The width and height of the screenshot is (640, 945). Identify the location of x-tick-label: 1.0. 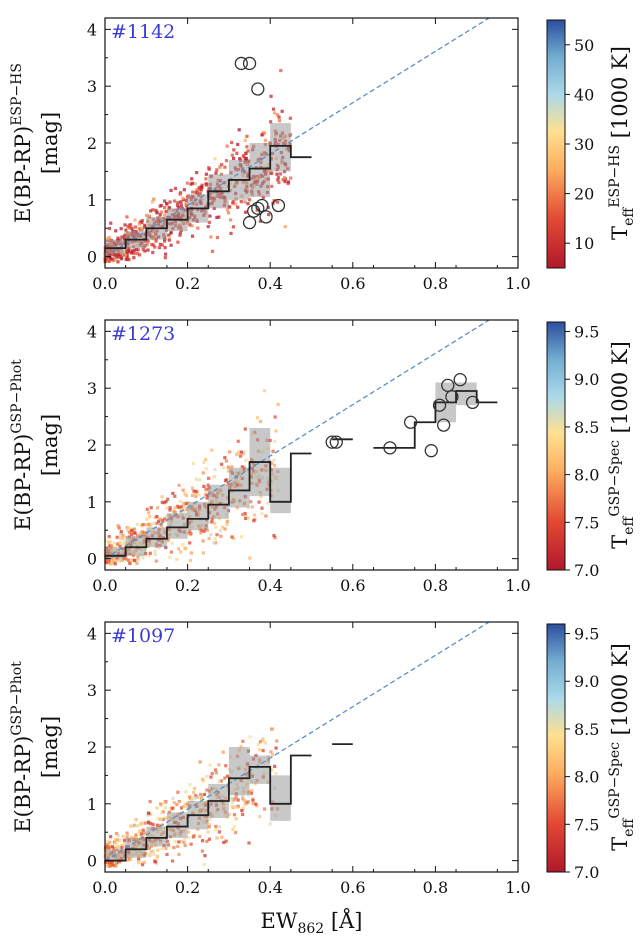
(517, 887).